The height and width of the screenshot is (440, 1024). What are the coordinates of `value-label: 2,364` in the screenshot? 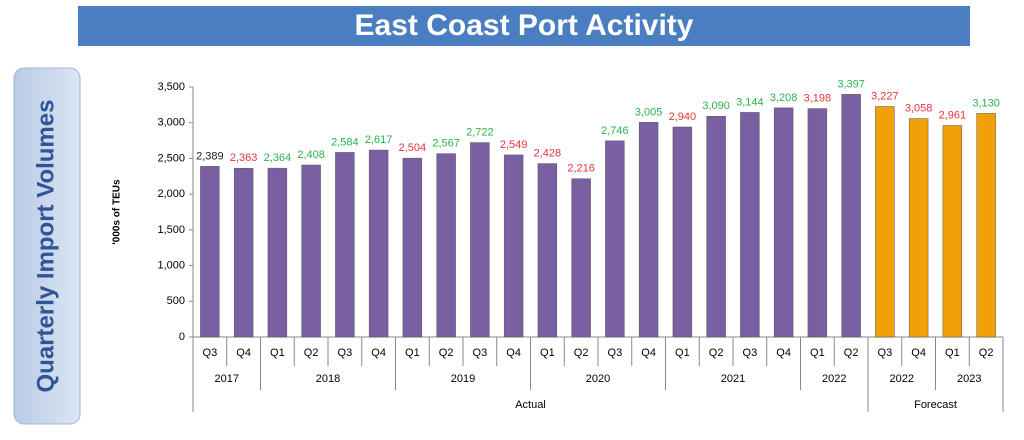 It's located at (278, 158).